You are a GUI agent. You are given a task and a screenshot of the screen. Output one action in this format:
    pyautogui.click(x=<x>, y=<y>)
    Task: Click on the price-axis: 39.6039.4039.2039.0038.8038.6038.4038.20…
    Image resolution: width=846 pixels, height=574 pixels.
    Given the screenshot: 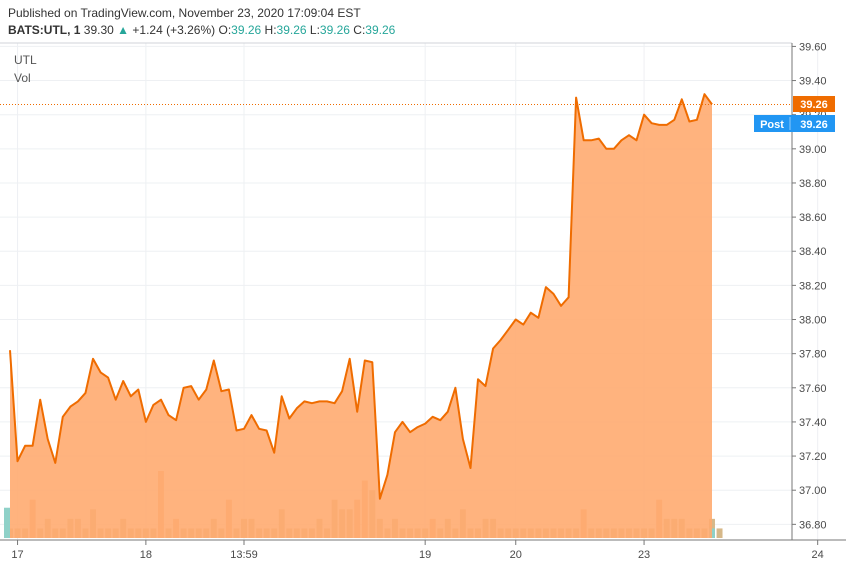 What is the action you would take?
    pyautogui.click(x=809, y=286)
    